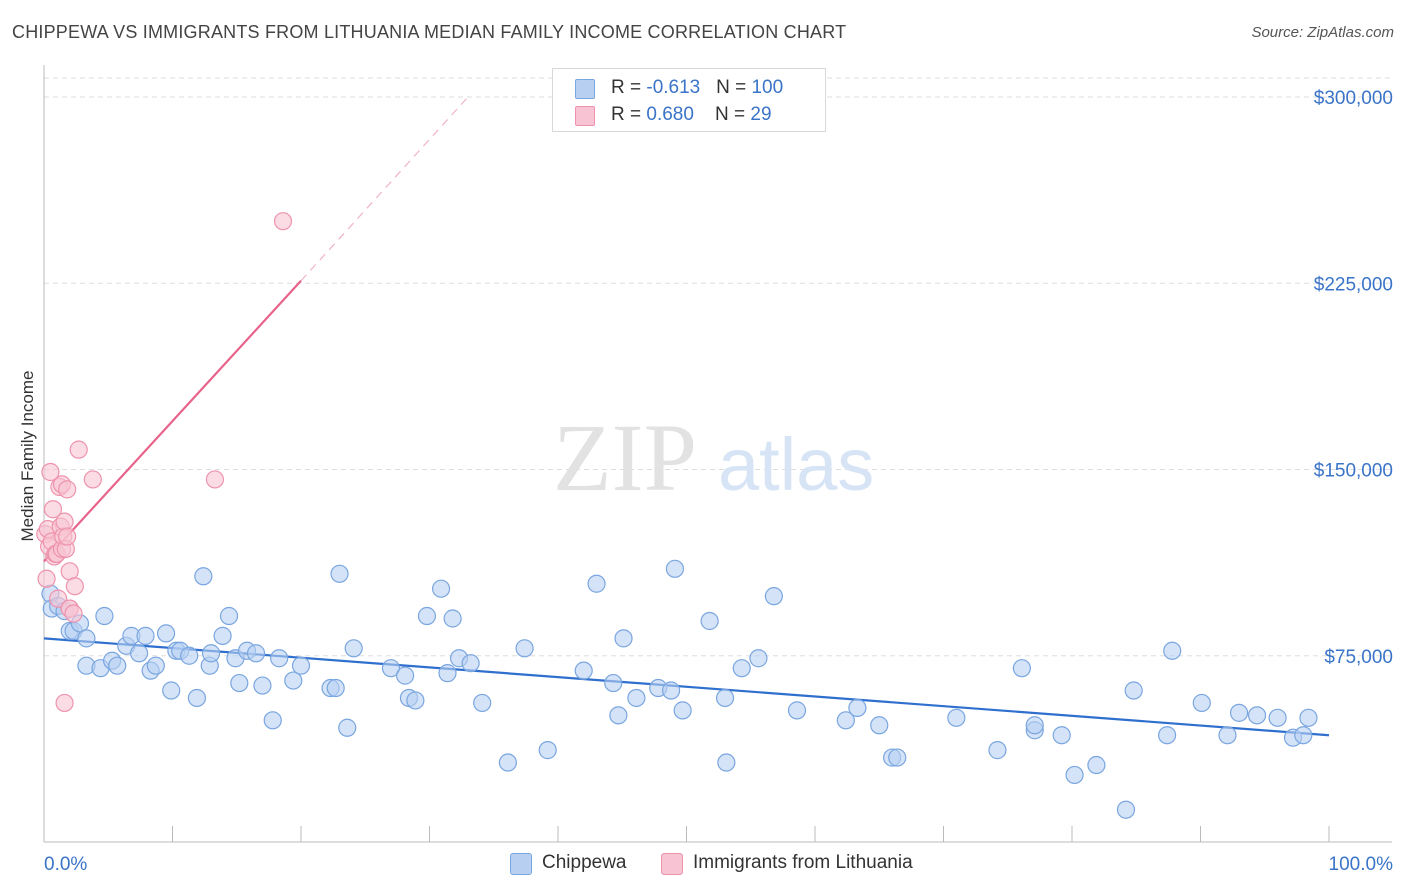 The image size is (1406, 892). What do you see at coordinates (670, 114) in the screenshot?
I see `legend-r-value: 0.680` at bounding box center [670, 114].